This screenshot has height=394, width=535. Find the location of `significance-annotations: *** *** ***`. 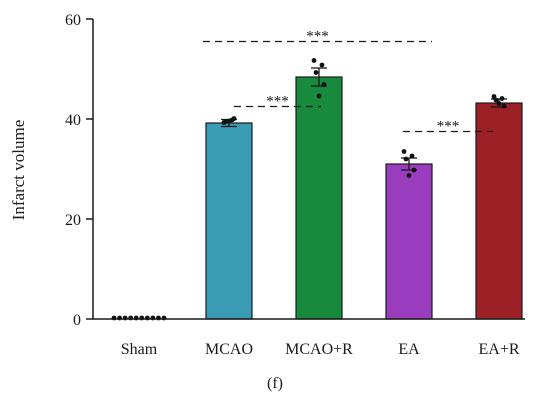

significance-annotations: *** *** *** is located at coordinates (348, 82).